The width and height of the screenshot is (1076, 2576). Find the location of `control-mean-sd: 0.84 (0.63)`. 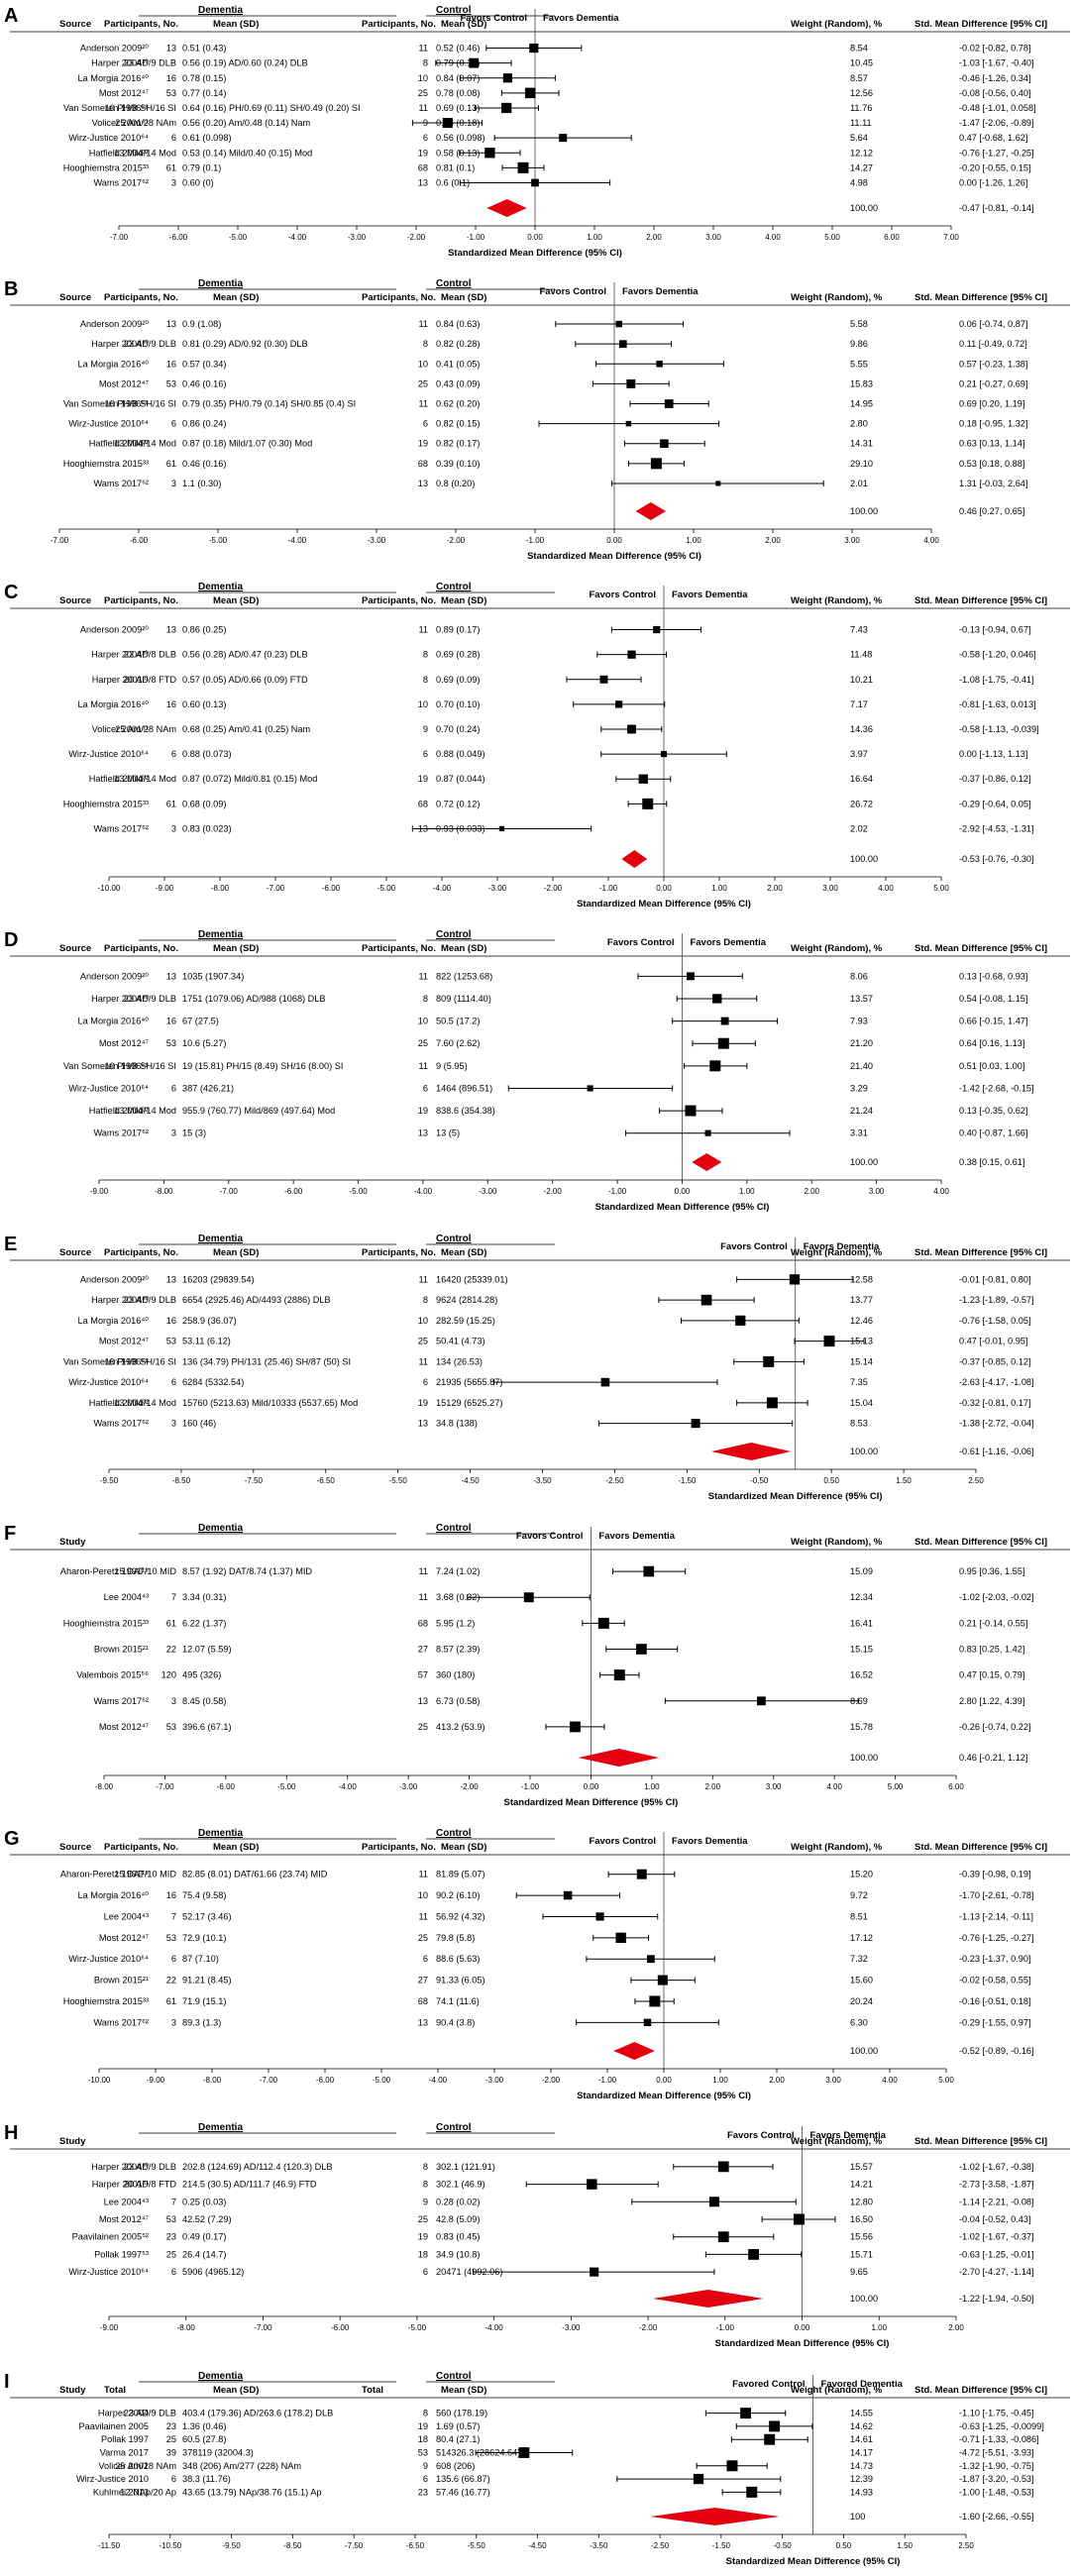

control-mean-sd: 0.84 (0.63) is located at coordinates (458, 324).